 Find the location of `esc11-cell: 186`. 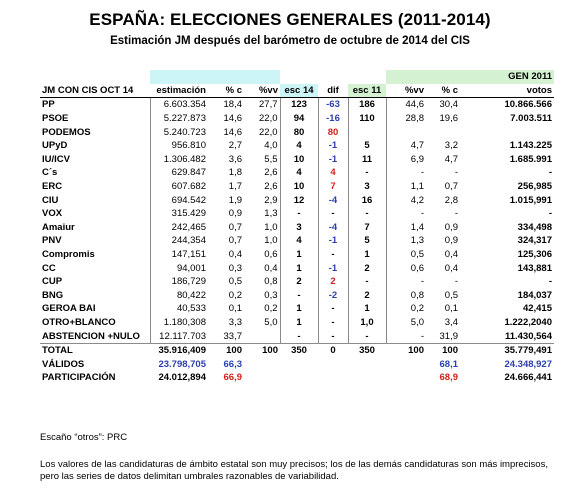

esc11-cell: 186 is located at coordinates (366, 104).